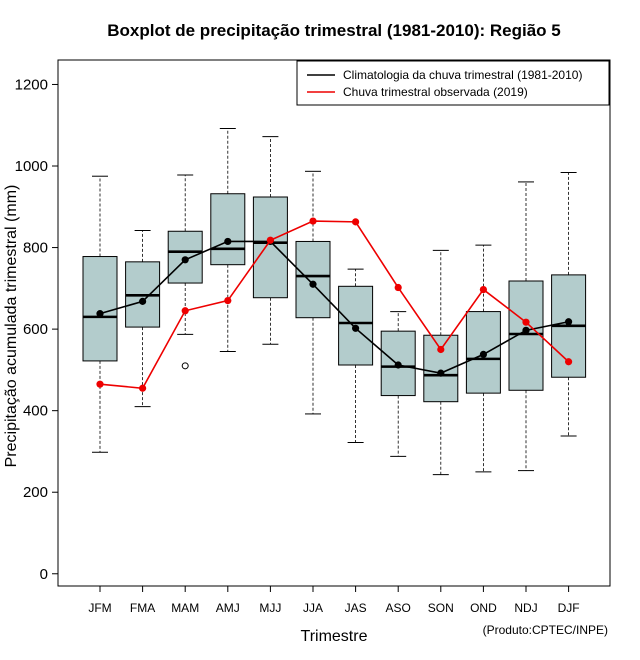 This screenshot has width=640, height=660. I want to click on x-tick-label-jas: JAS, so click(356, 608).